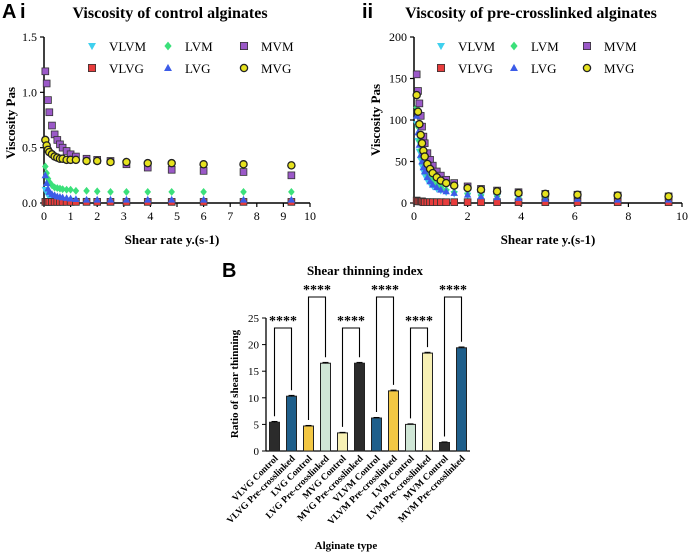 Image resolution: width=692 pixels, height=556 pixels. I want to click on y-tick-label: 5, so click(257, 425).